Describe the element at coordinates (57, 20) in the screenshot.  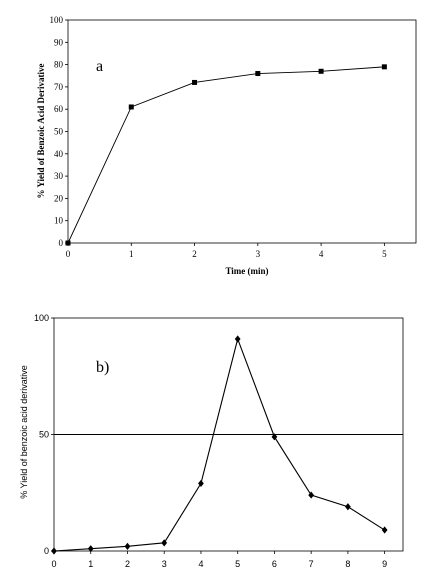
I see `panel-a-y-tick-label: 100` at that location.